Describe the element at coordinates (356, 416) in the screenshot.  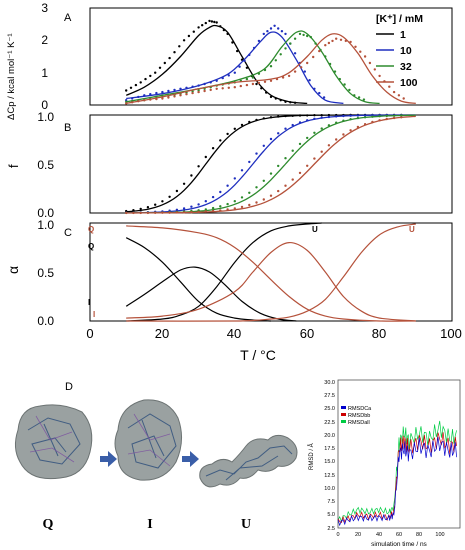
I see `rmsd-inset-legend: RMSDCa RMSDbb RMSDall` at that location.